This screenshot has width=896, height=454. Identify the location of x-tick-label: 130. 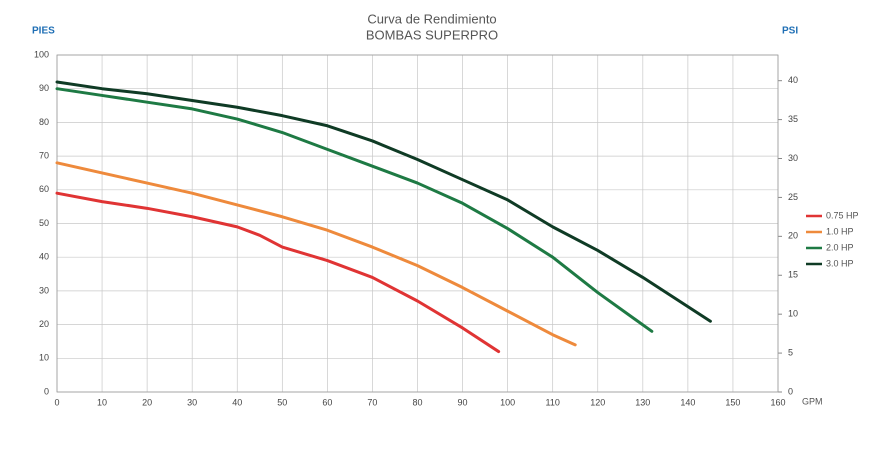
(642, 402).